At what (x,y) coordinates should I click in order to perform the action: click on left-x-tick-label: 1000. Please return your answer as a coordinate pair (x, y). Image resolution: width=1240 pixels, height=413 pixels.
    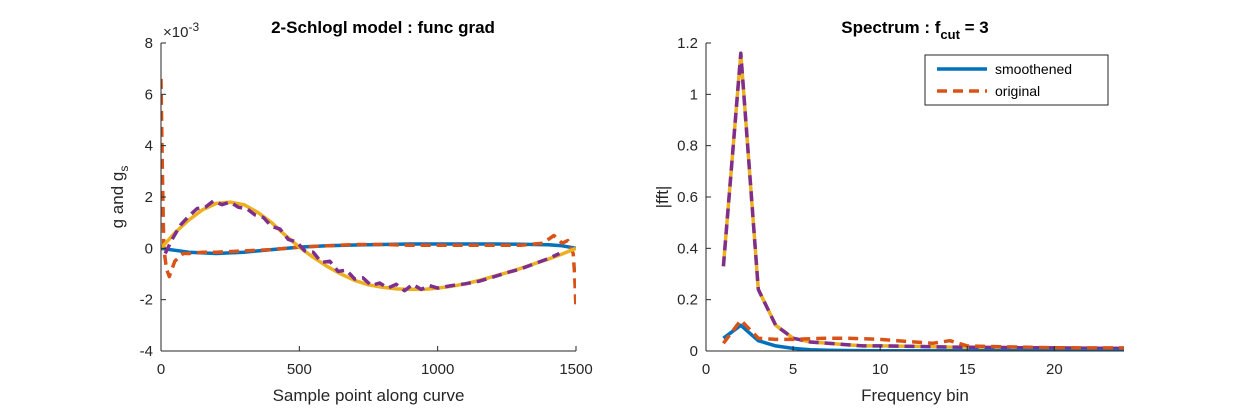
    Looking at the image, I should click on (437, 369).